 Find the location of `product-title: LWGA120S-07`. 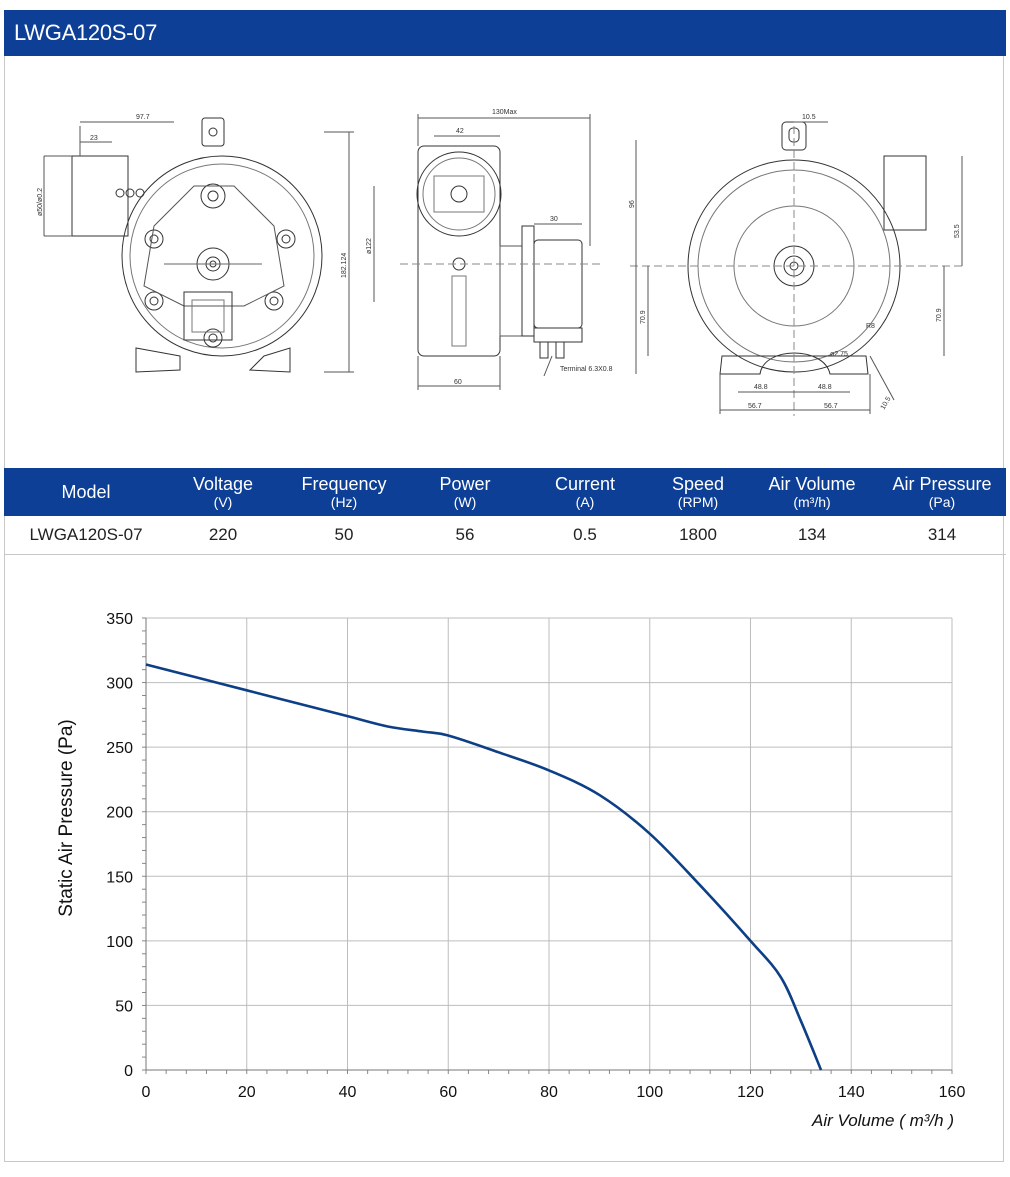

product-title: LWGA120S-07 is located at coordinates (505, 33).